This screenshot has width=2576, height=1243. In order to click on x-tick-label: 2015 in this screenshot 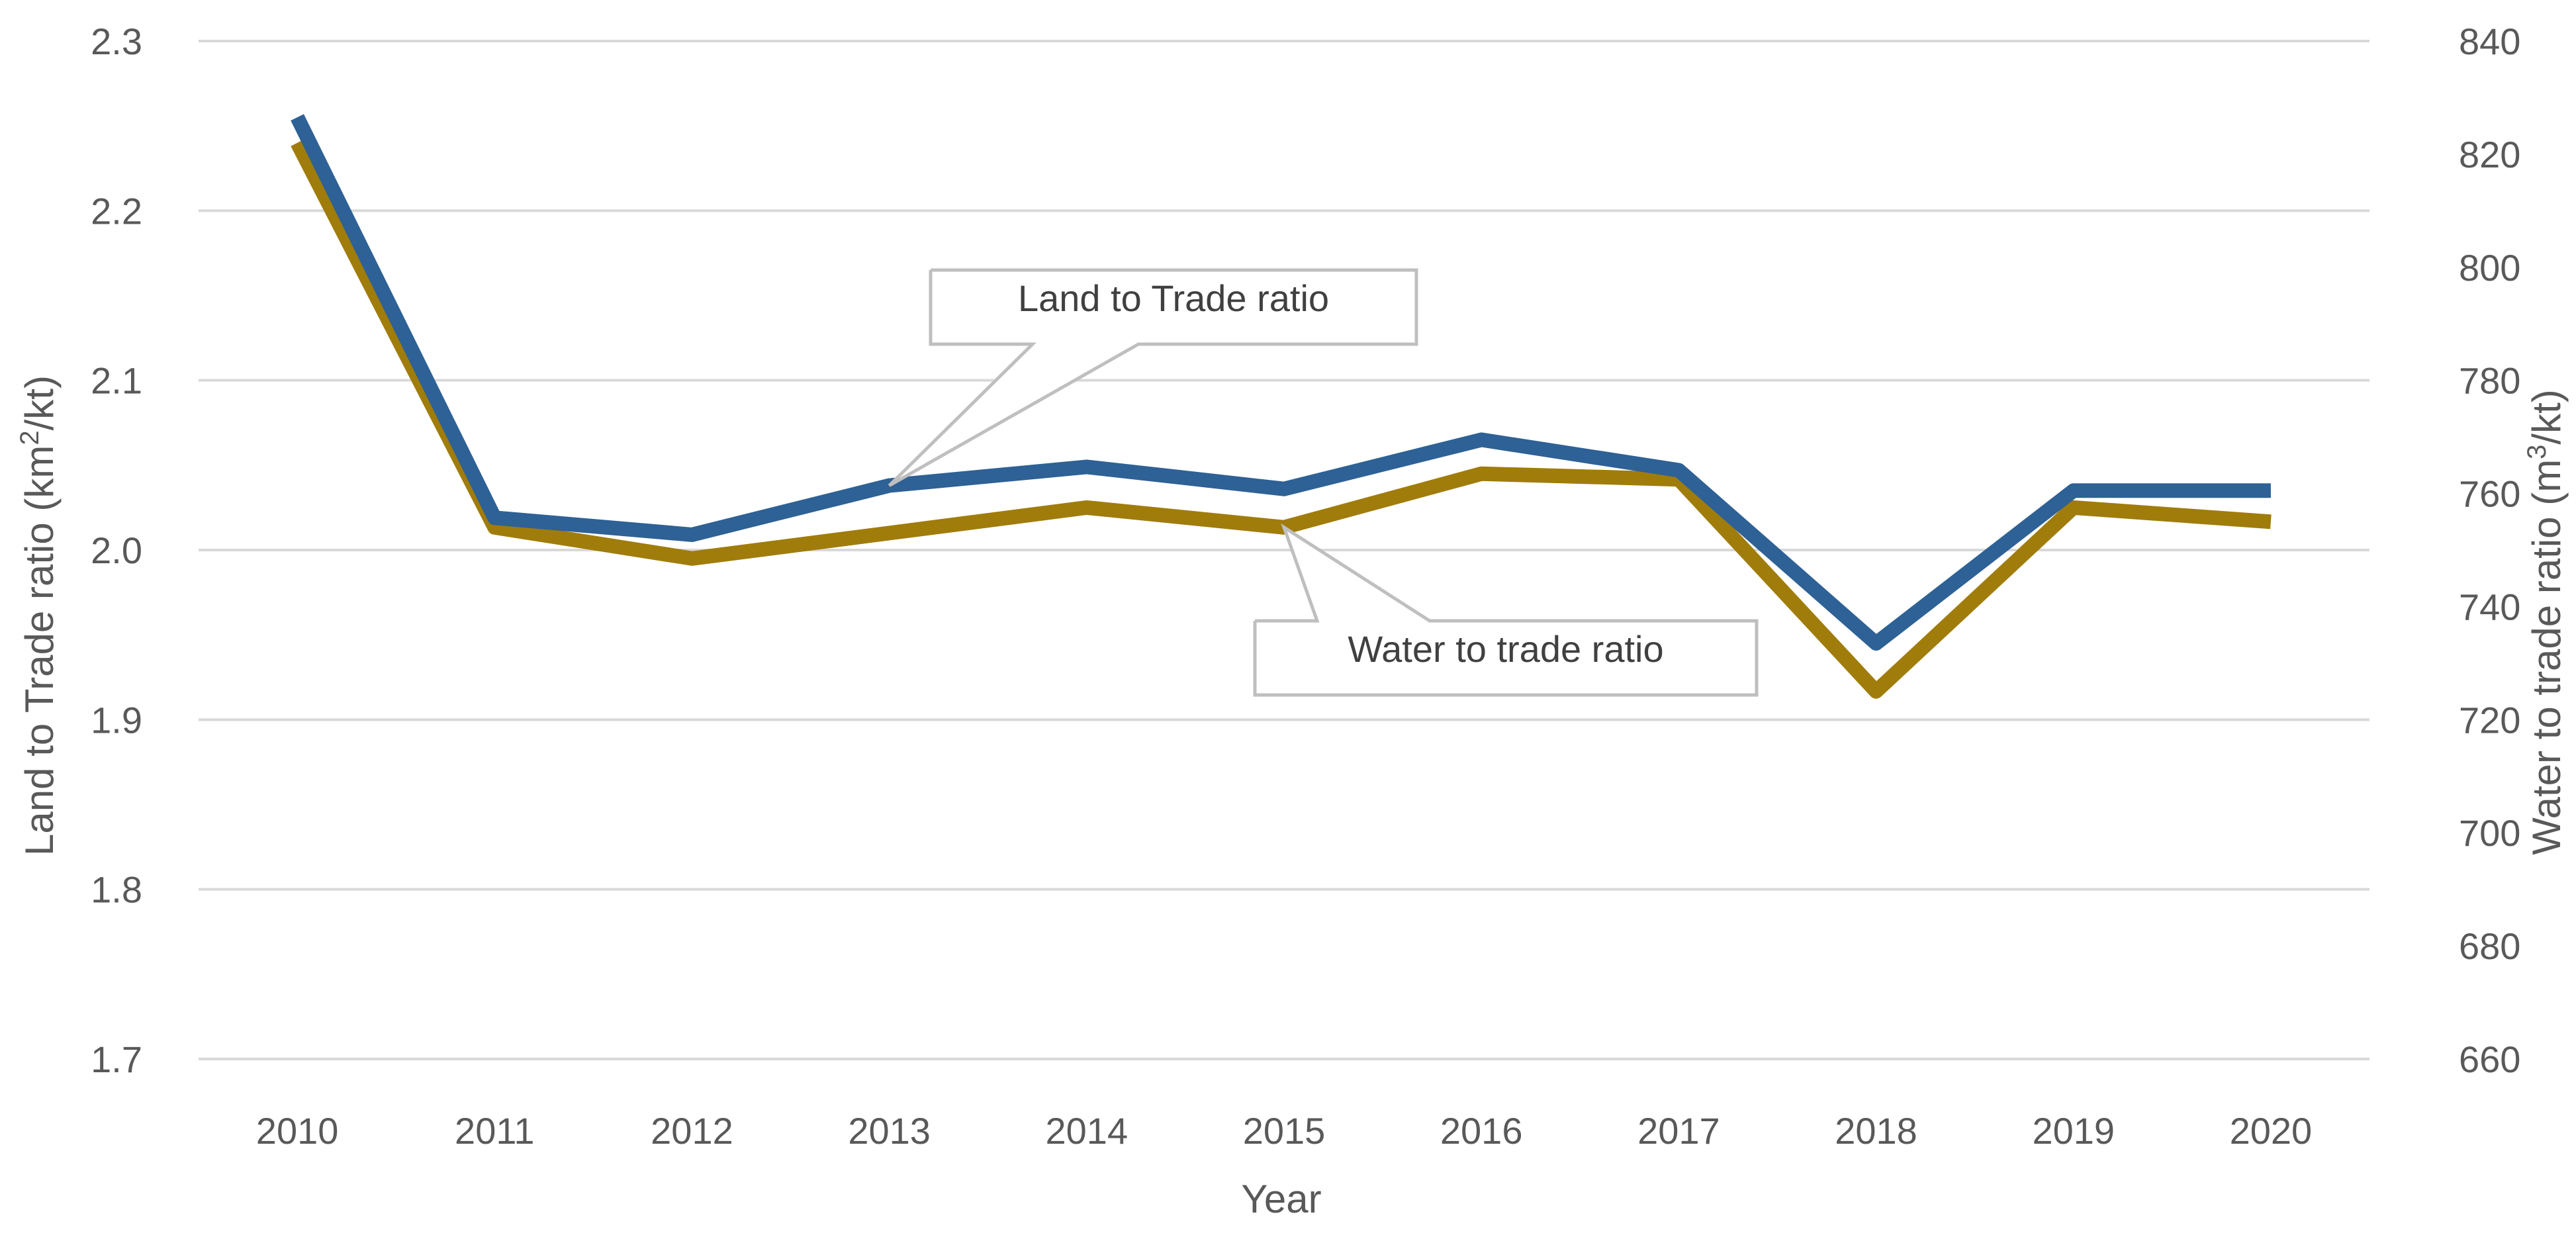, I will do `click(1284, 1131)`.